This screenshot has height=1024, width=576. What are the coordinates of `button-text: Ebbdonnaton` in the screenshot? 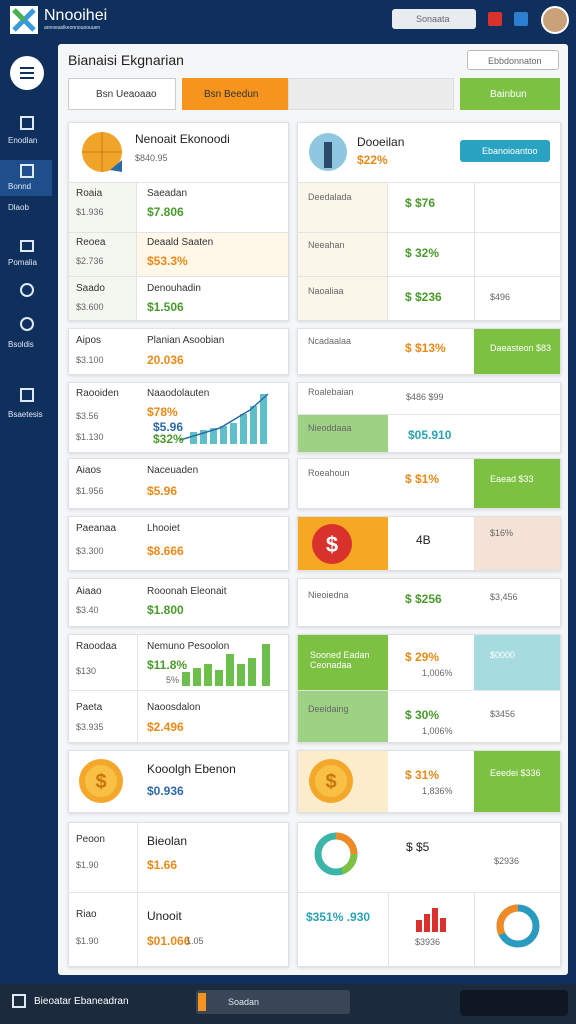 It's located at (515, 61).